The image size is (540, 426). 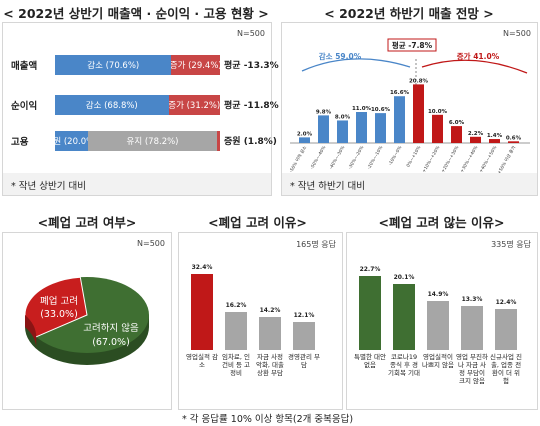 What do you see at coordinates (304, 361) in the screenshot?
I see `panel4-category-label: 경영관리 부담` at bounding box center [304, 361].